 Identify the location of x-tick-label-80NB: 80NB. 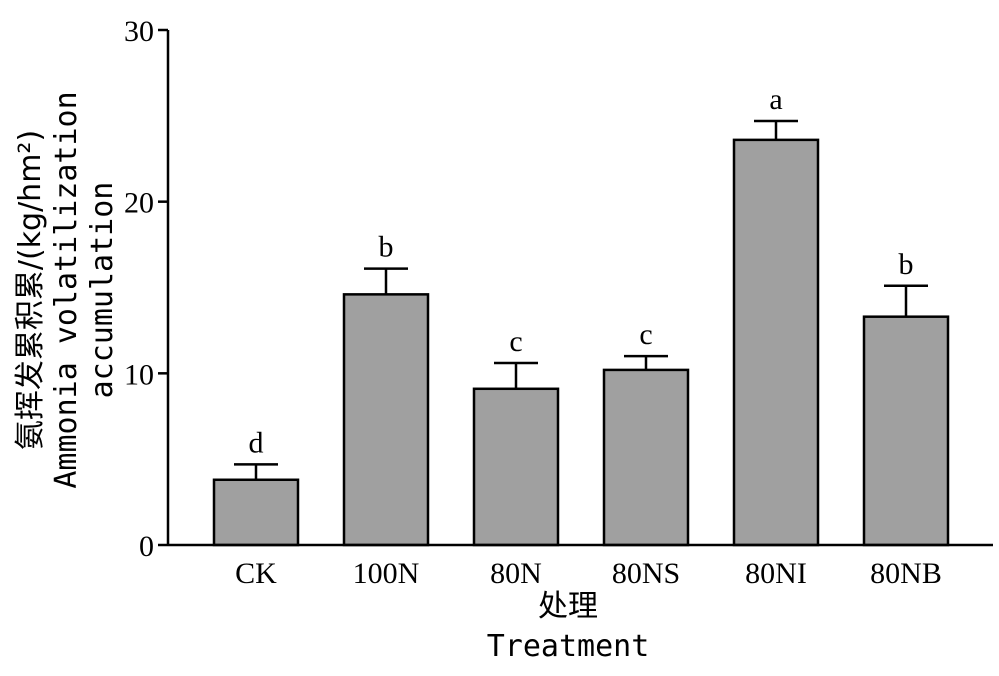
(906, 573).